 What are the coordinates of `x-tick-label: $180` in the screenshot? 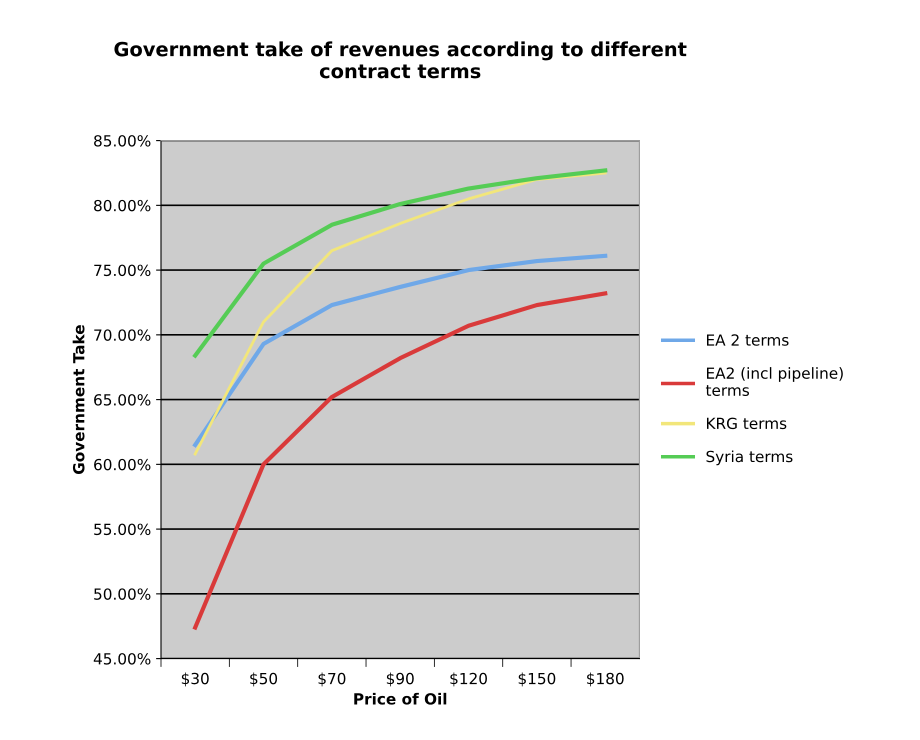 It's located at (605, 679).